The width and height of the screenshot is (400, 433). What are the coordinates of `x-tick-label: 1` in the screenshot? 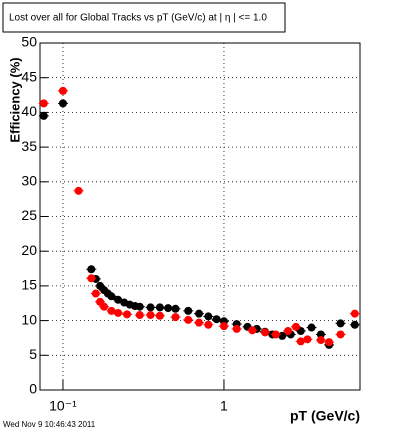 It's located at (224, 406).